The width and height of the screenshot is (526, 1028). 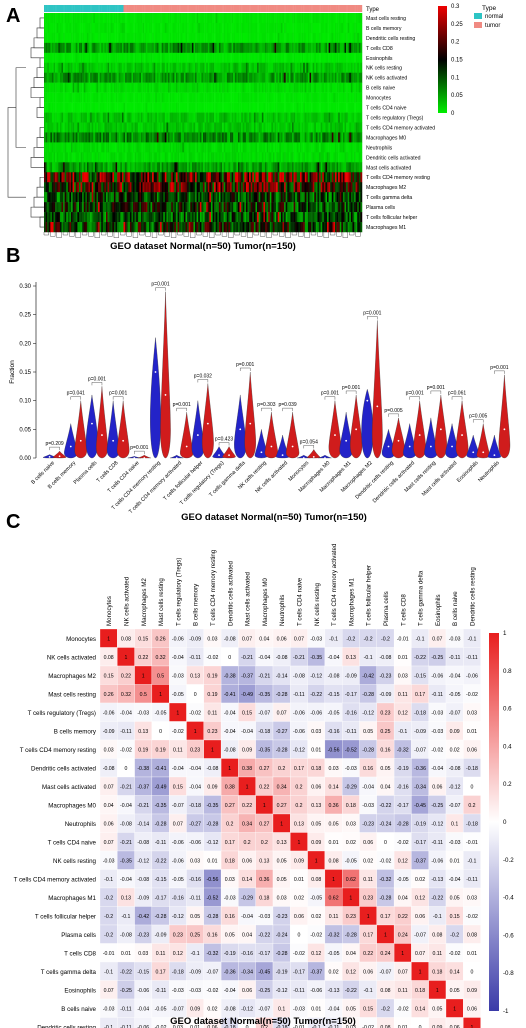 What do you see at coordinates (198, 429) in the screenshot?
I see `violin-normal` at bounding box center [198, 429].